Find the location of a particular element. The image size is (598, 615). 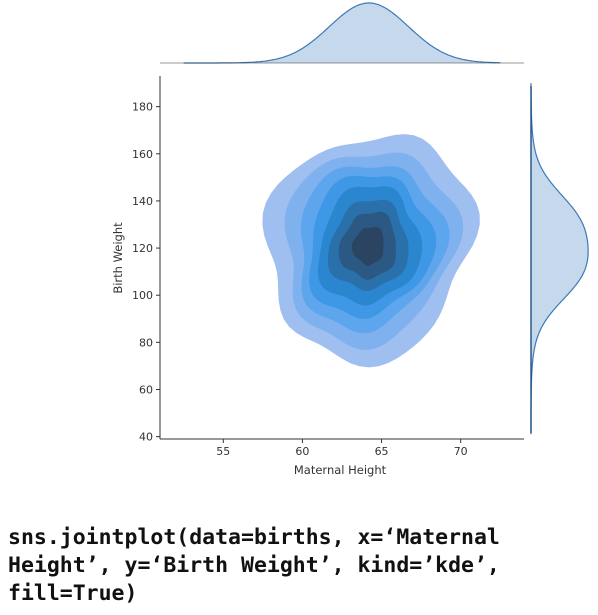

y-tick-label: 160 is located at coordinates (142, 154).